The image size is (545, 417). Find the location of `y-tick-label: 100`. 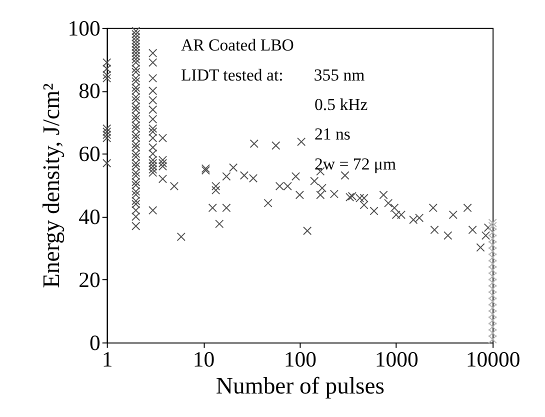

y-tick-label: 100 is located at coordinates (84, 28).